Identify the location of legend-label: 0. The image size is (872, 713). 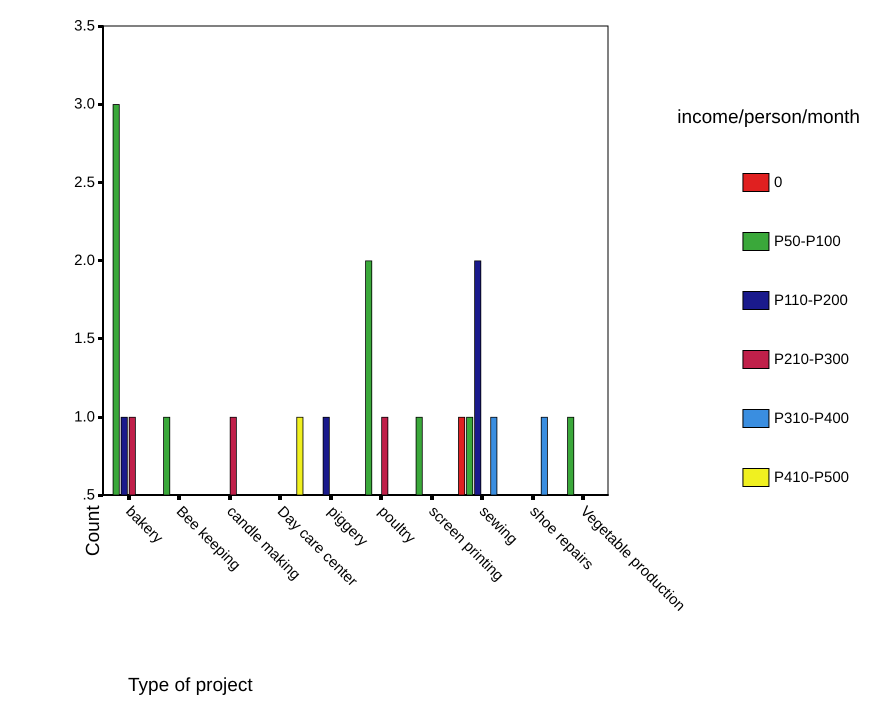
(778, 182).